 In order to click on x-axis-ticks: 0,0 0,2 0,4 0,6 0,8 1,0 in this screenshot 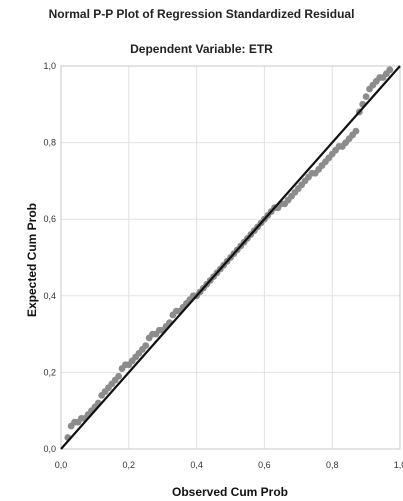, I will do `click(229, 465)`.